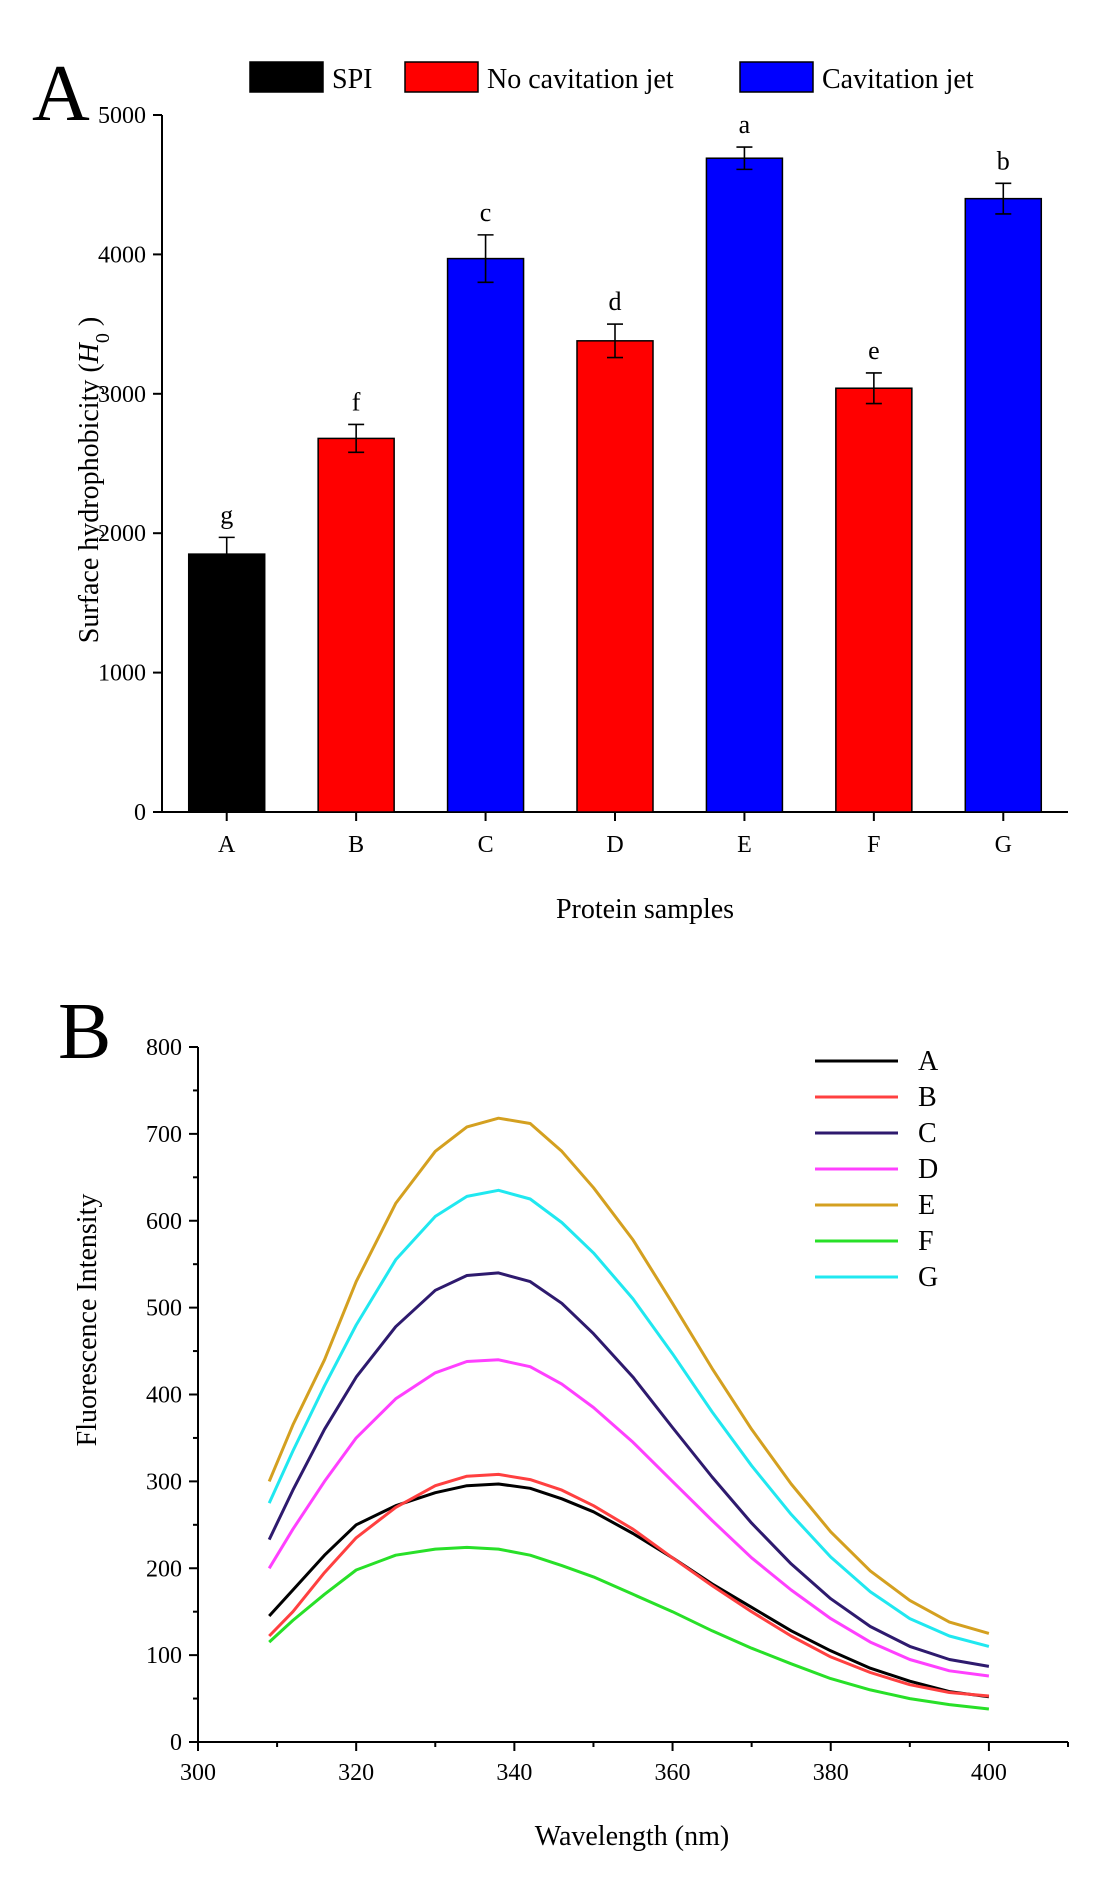 This screenshot has height=1888, width=1105. Describe the element at coordinates (874, 350) in the screenshot. I see `significance-letter-F: e` at that location.